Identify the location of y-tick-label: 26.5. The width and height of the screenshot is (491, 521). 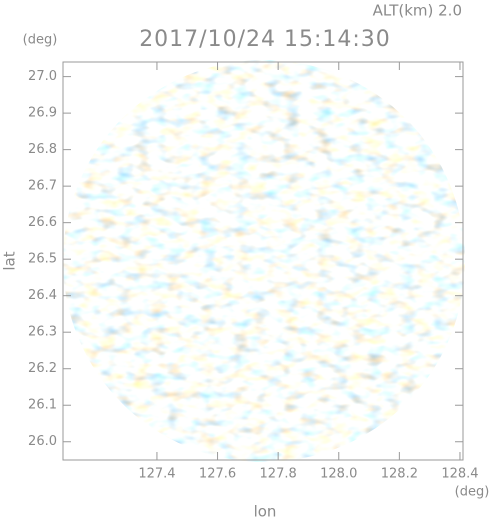
(42, 259).